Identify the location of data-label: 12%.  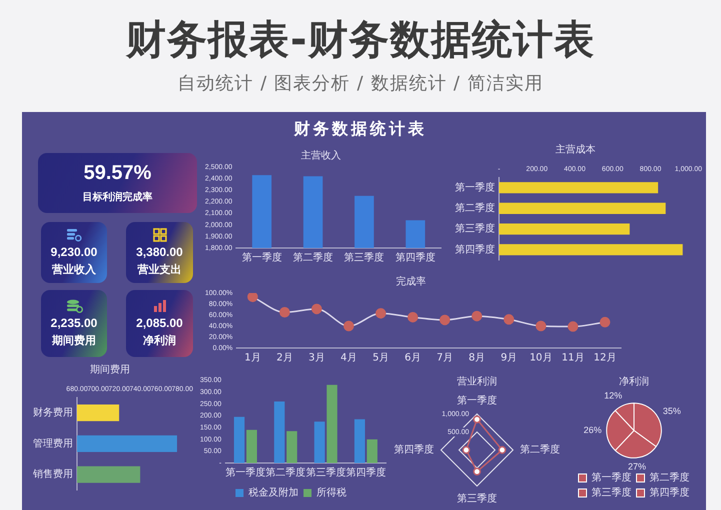
(613, 395).